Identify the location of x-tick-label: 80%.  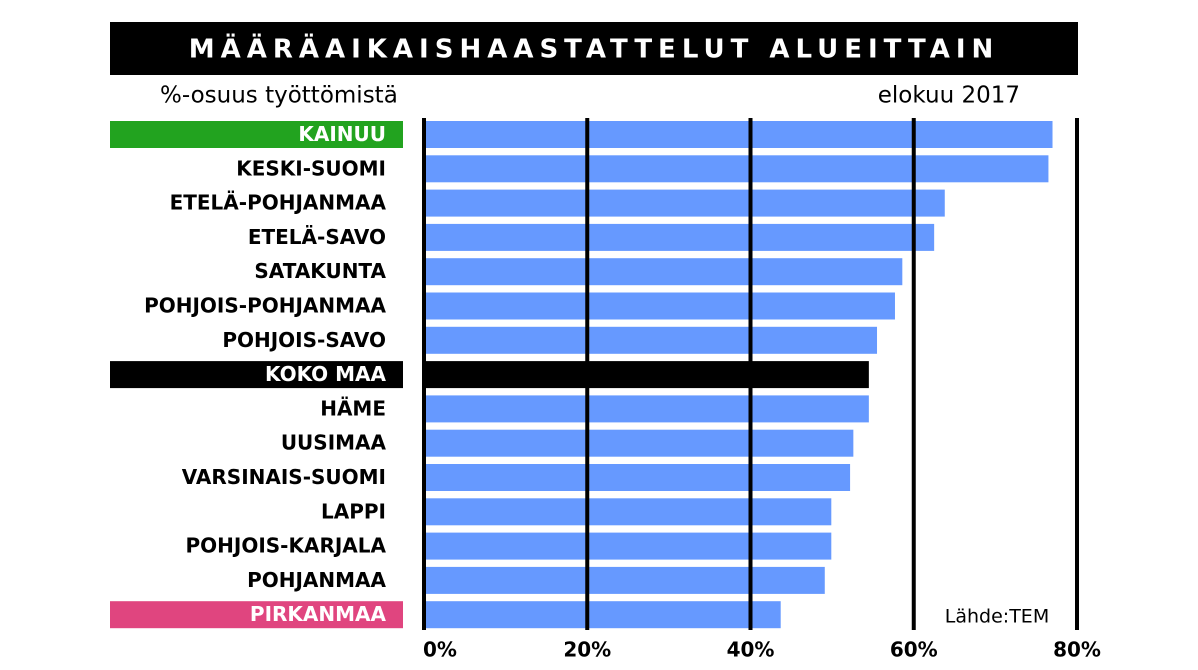
(1077, 650).